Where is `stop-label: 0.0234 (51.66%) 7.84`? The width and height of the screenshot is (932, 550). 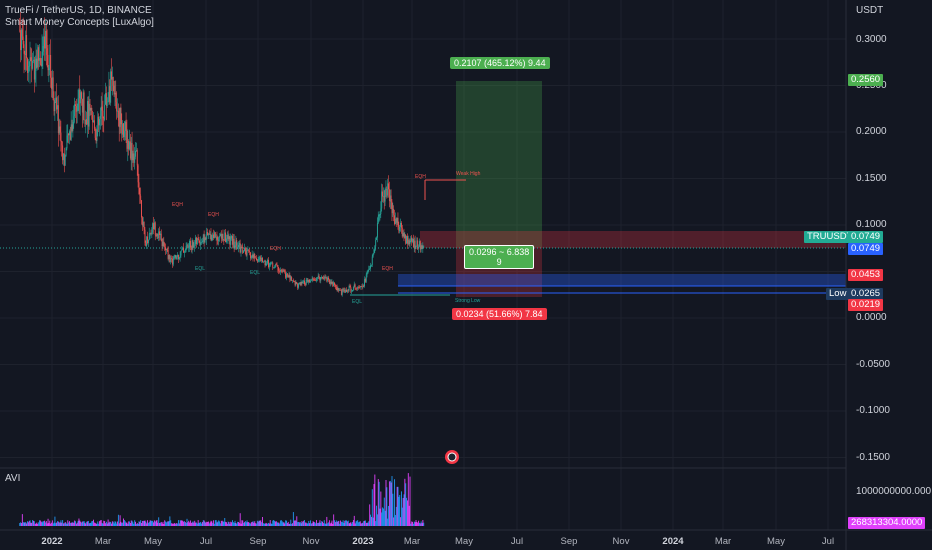
stop-label: 0.0234 (51.66%) 7.84 is located at coordinates (499, 314).